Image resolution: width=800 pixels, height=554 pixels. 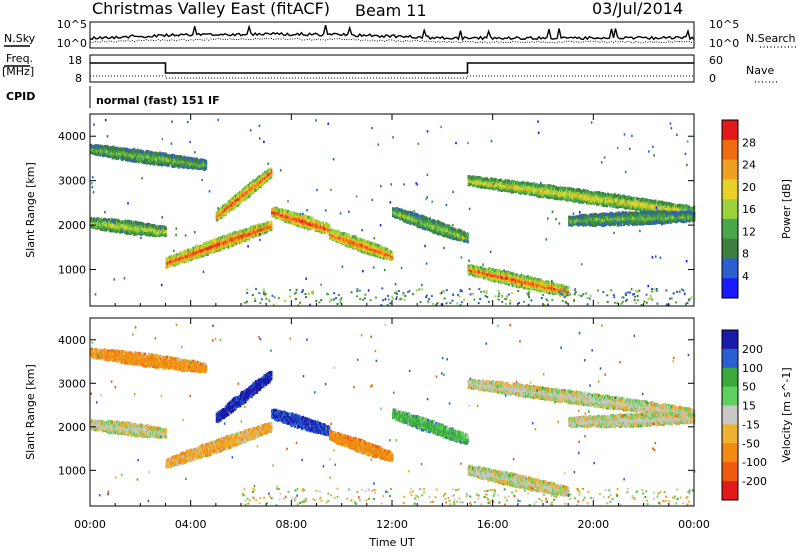 I want to click on cpid-label: CPID, so click(x=20, y=96).